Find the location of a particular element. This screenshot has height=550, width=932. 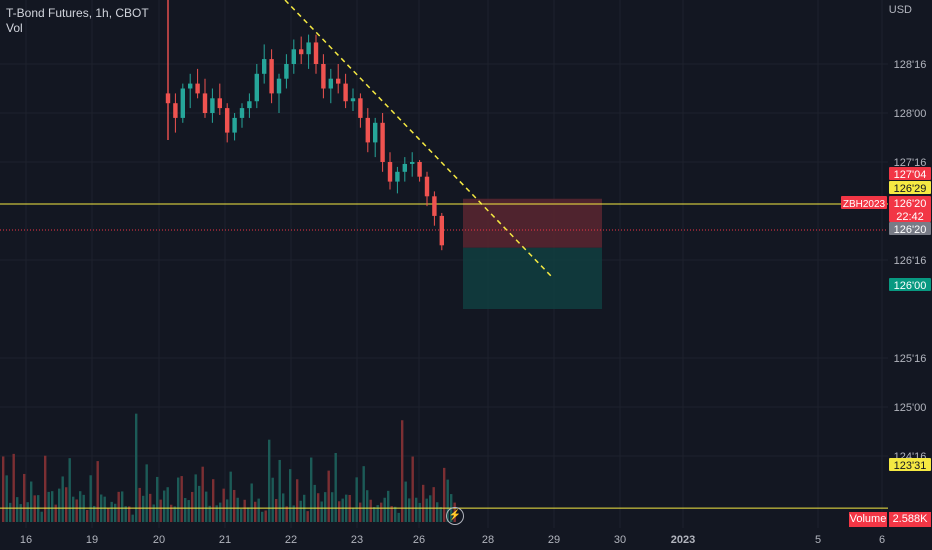

time-tick-label: 2023 is located at coordinates (683, 540).